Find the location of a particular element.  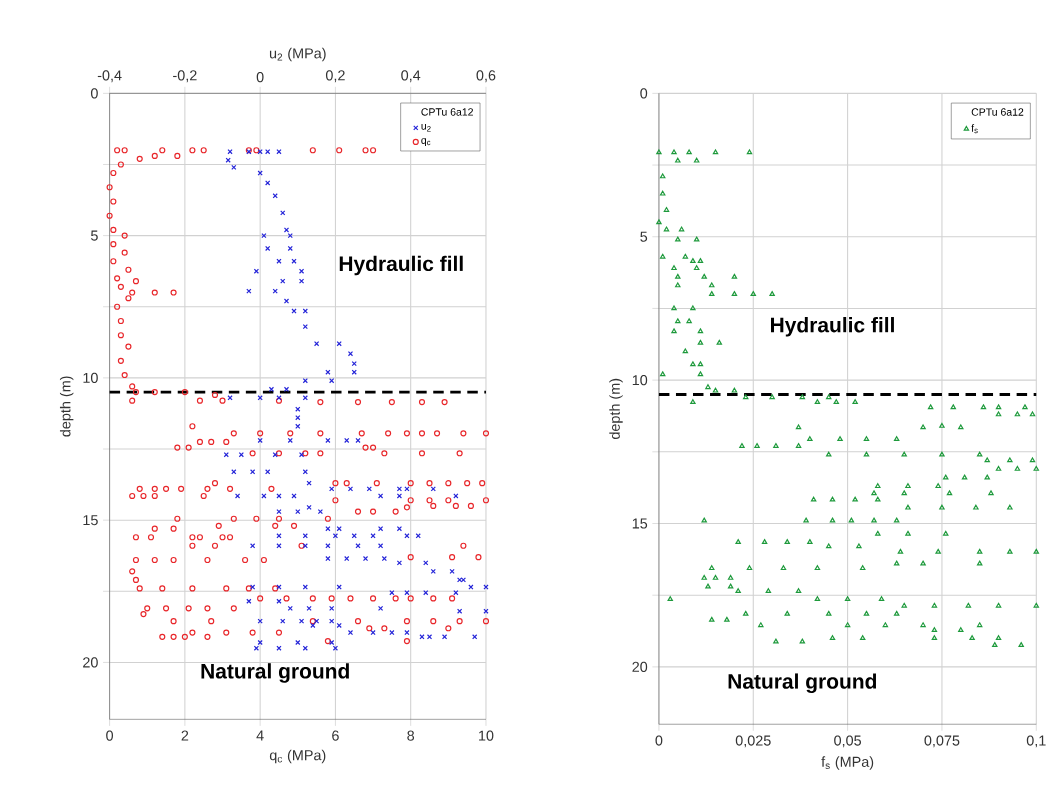

x2-tick-label: 0,2 is located at coordinates (335, 76).